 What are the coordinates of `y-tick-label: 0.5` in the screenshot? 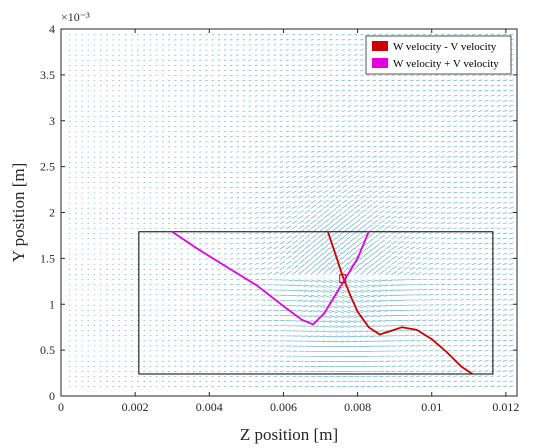 It's located at (47, 350).